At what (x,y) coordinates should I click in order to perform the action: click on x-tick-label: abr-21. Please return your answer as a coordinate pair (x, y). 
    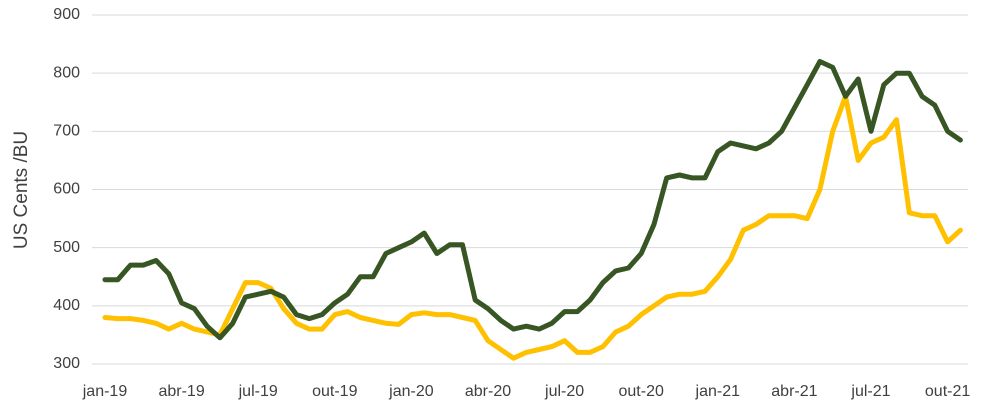
    Looking at the image, I should click on (794, 391).